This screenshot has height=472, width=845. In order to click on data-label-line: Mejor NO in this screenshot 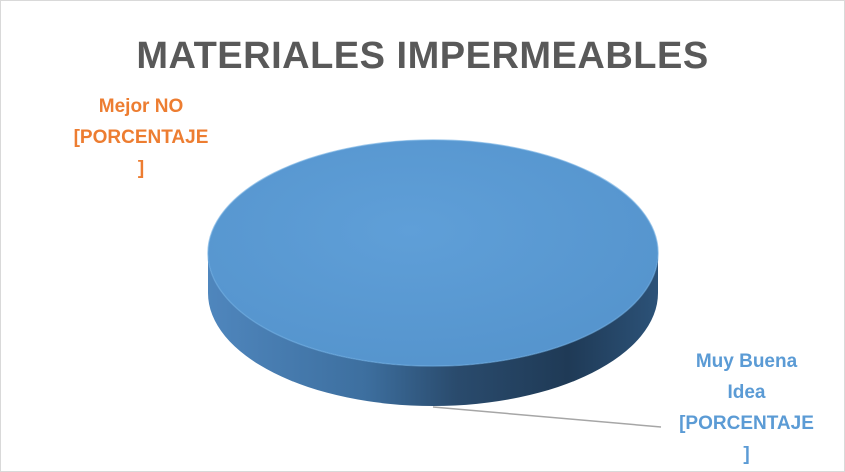, I will do `click(141, 106)`.